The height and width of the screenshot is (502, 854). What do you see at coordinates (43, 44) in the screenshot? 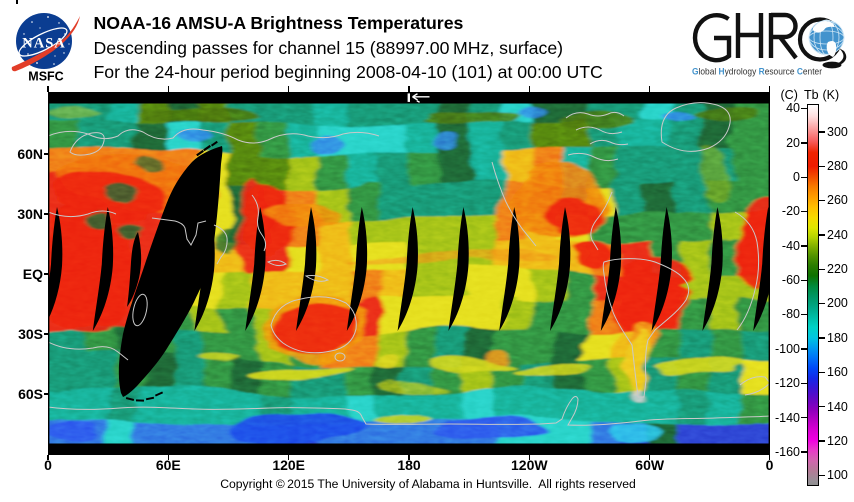
I see `svg-text: NASA` at bounding box center [43, 44].